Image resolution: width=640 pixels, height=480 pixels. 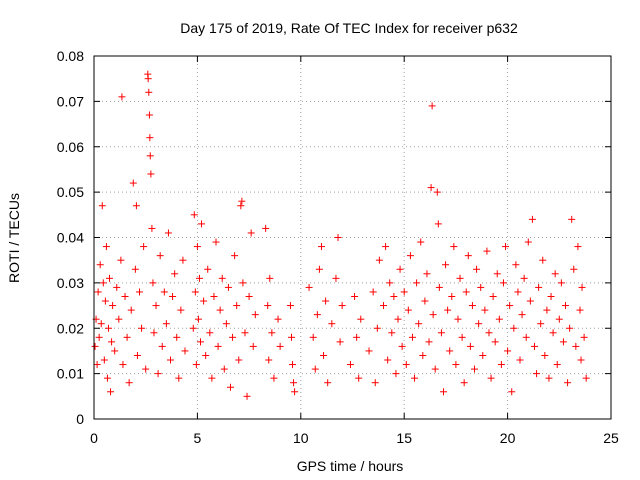 What do you see at coordinates (301, 438) in the screenshot?
I see `x-tick-label: 10` at bounding box center [301, 438].